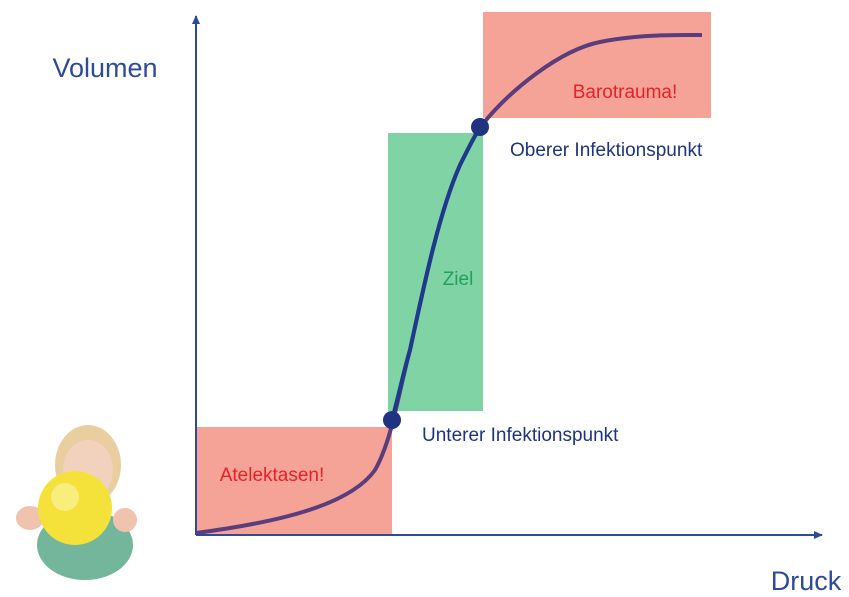  Describe the element at coordinates (392, 420) in the screenshot. I see `lower-inflection-point` at that location.